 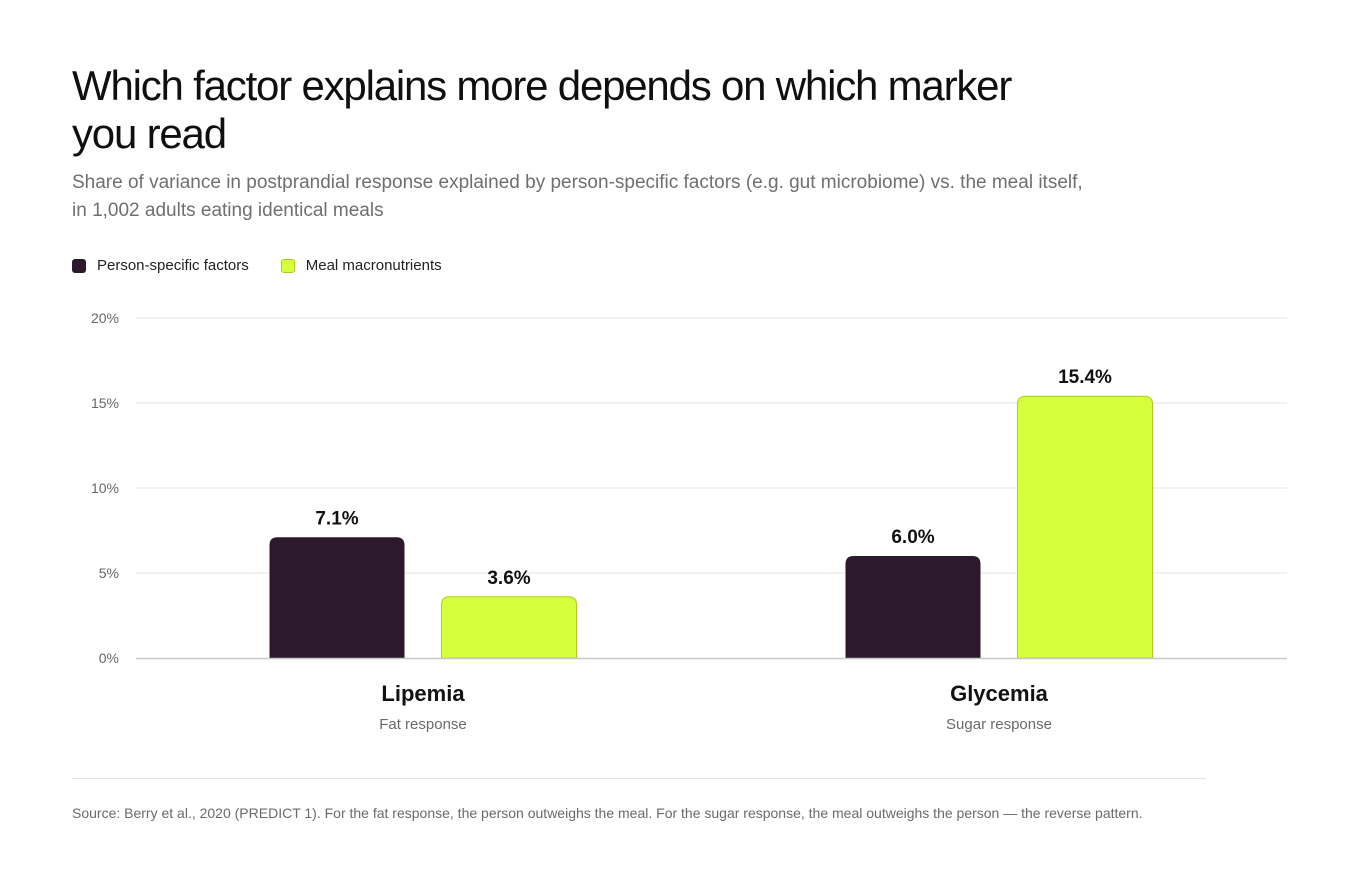 What do you see at coordinates (912, 537) in the screenshot?
I see `bar-value-label: 6.0%` at bounding box center [912, 537].